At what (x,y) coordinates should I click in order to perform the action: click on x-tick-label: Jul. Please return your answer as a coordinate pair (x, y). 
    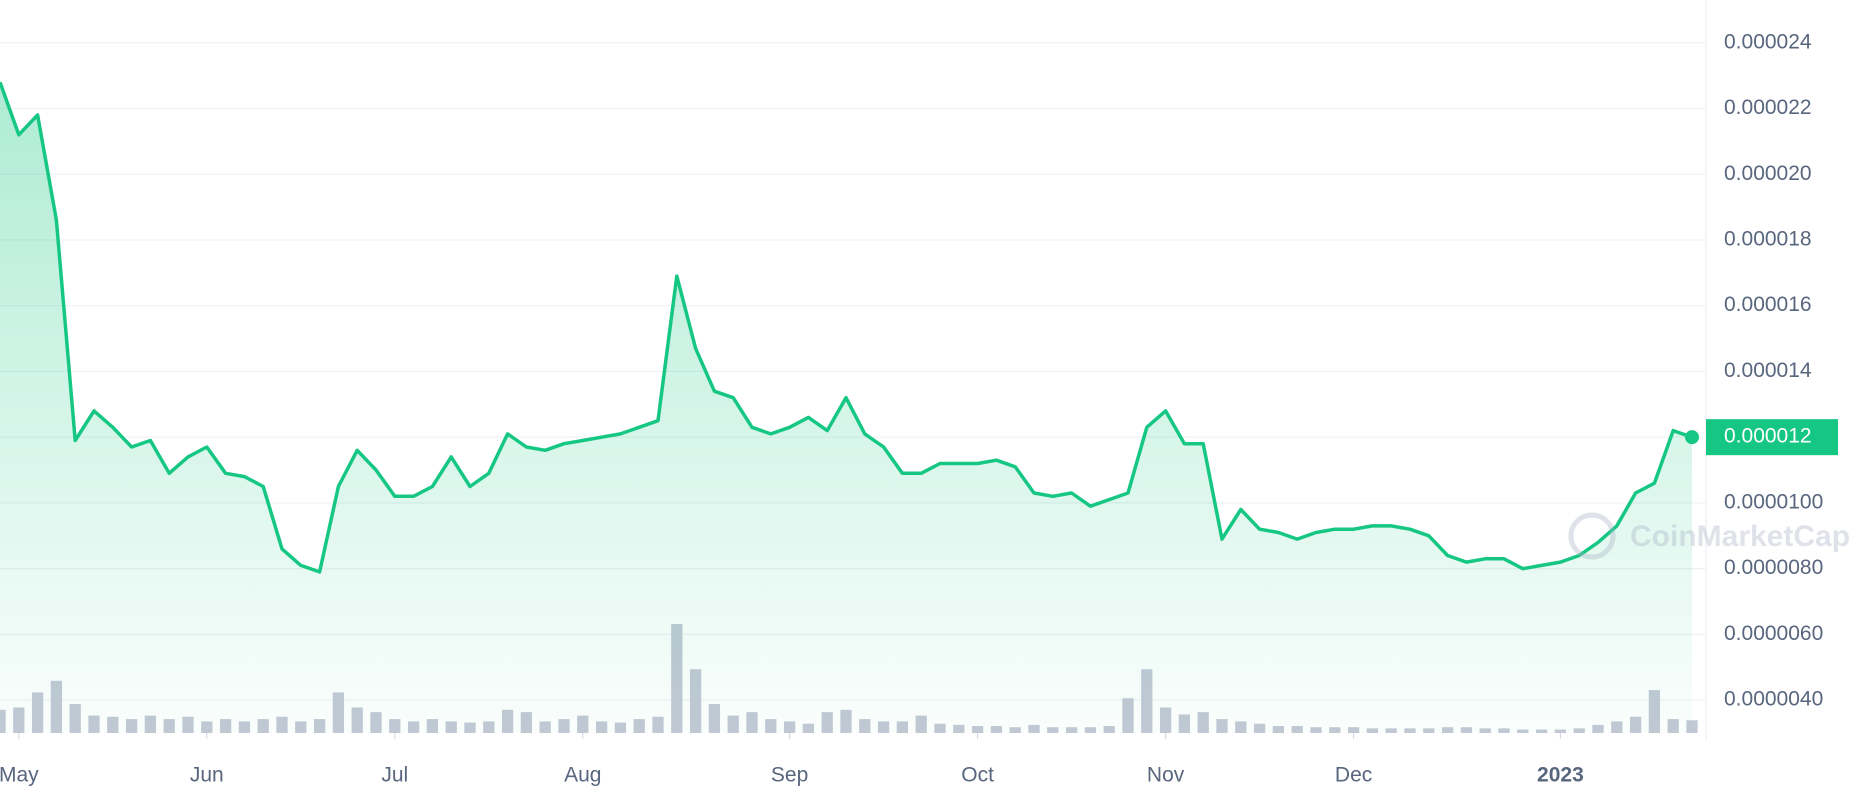
    Looking at the image, I should click on (394, 775).